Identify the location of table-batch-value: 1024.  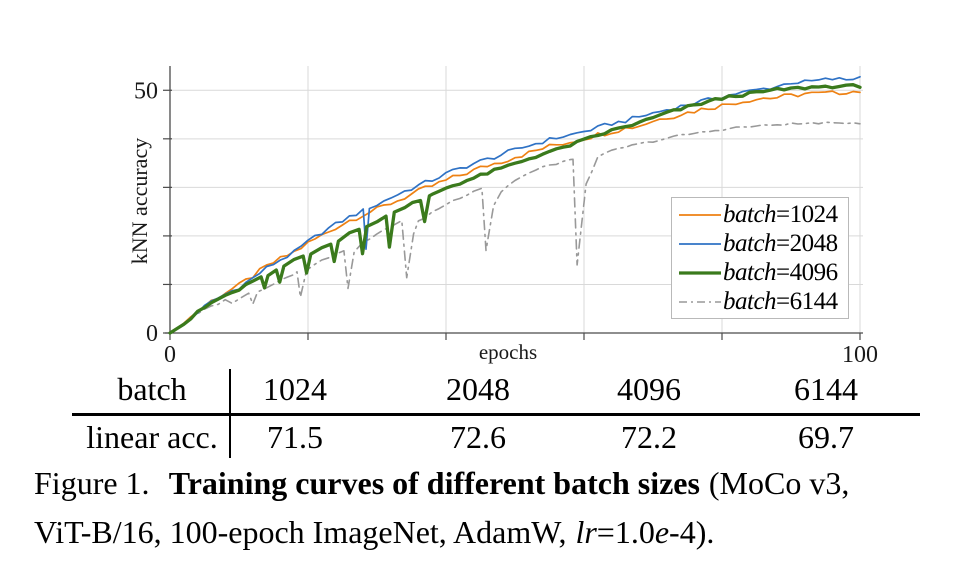
(295, 389).